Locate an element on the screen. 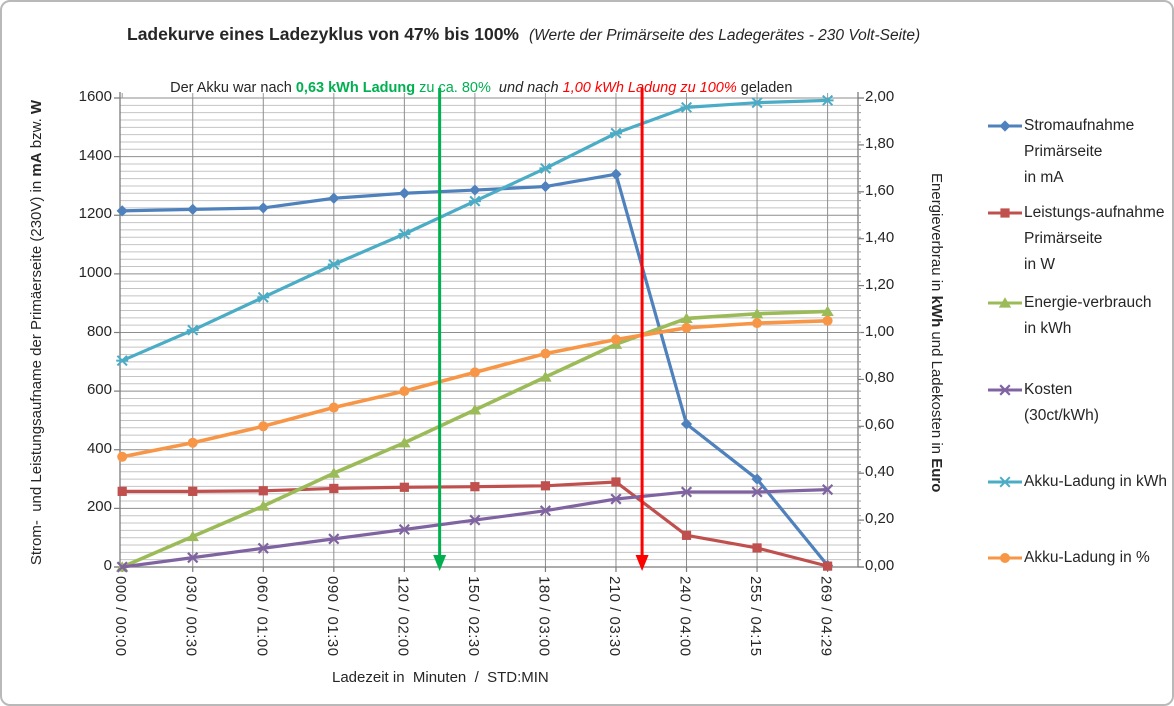  legend-item: Kosten (30ct/kWh) is located at coordinates (1043, 403).